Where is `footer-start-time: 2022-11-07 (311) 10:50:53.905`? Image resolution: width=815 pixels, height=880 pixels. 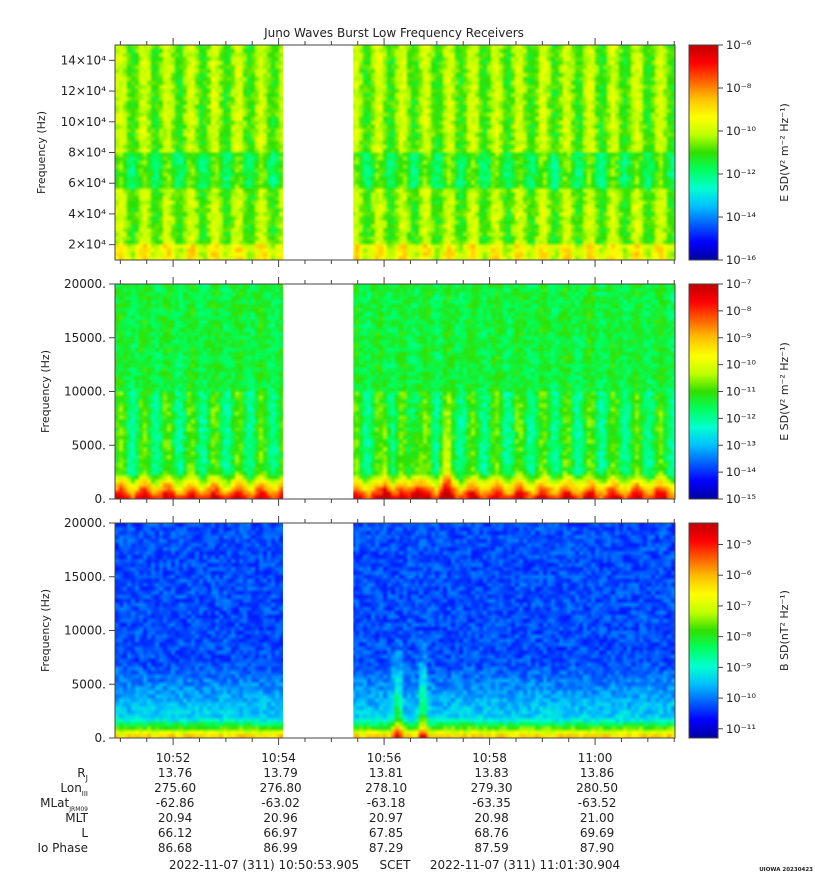 footer-start-time: 2022-11-07 (311) 10:50:53.905 is located at coordinates (264, 865).